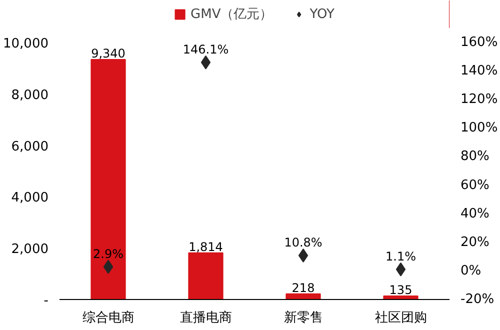 This screenshot has width=500, height=330. What do you see at coordinates (479, 128) in the screenshot?
I see `y2-tick-label: 100%` at bounding box center [479, 128].